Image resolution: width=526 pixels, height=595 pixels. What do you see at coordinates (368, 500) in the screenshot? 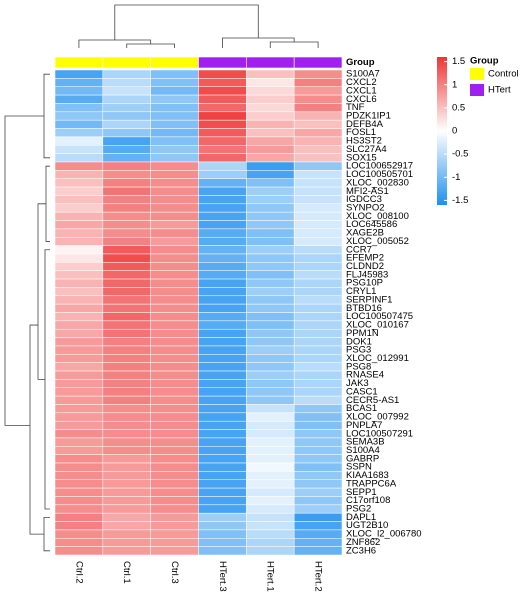
I see `row-label: C17orf108` at bounding box center [368, 500].